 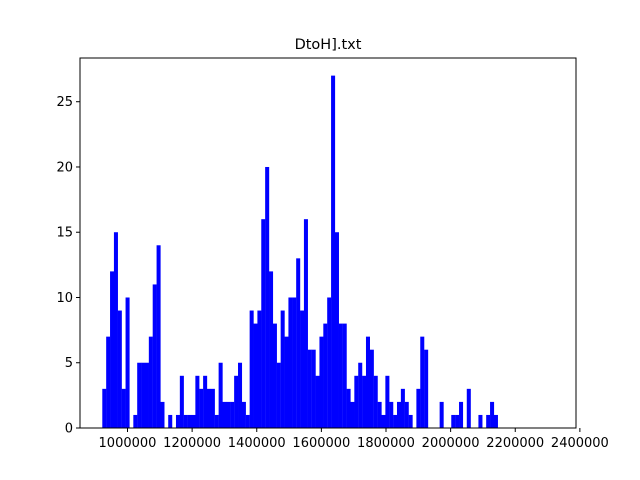 What do you see at coordinates (64, 102) in the screenshot?
I see `y-tick-label: 25` at bounding box center [64, 102].